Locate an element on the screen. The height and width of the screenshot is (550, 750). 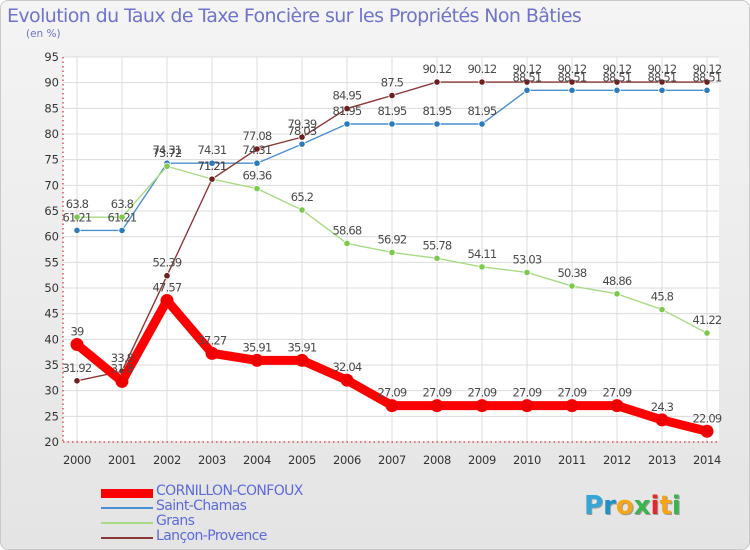
point-grans-2010 is located at coordinates (527, 272).